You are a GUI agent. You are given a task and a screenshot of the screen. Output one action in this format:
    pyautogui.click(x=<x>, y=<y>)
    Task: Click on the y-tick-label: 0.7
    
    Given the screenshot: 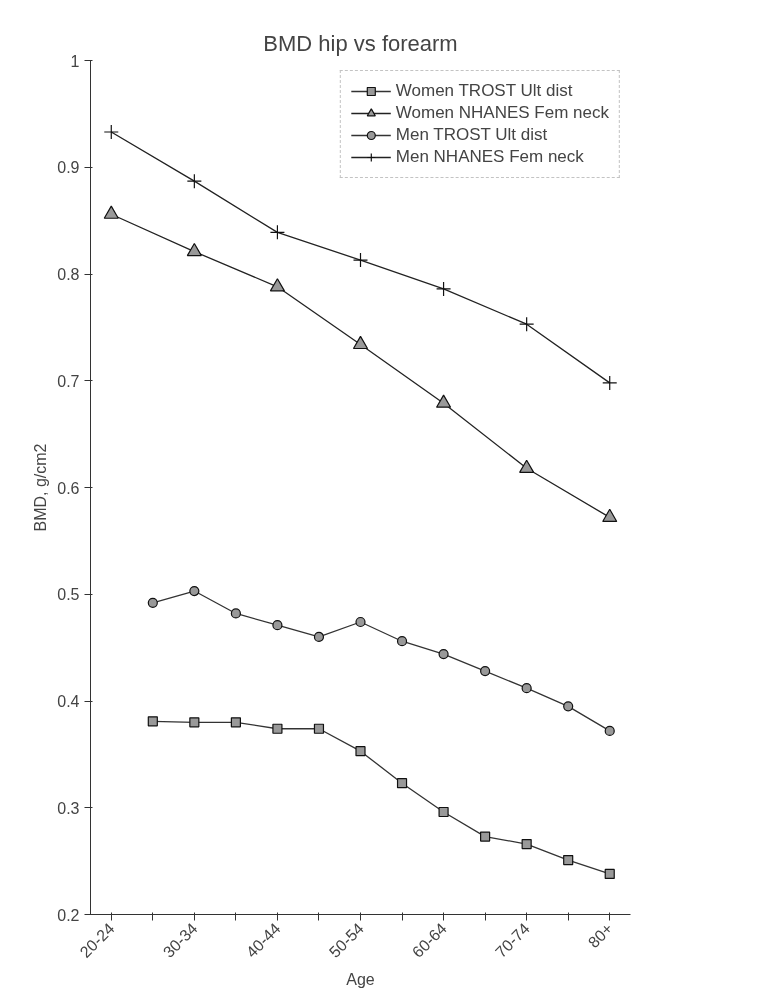 What is the action you would take?
    pyautogui.click(x=68, y=381)
    